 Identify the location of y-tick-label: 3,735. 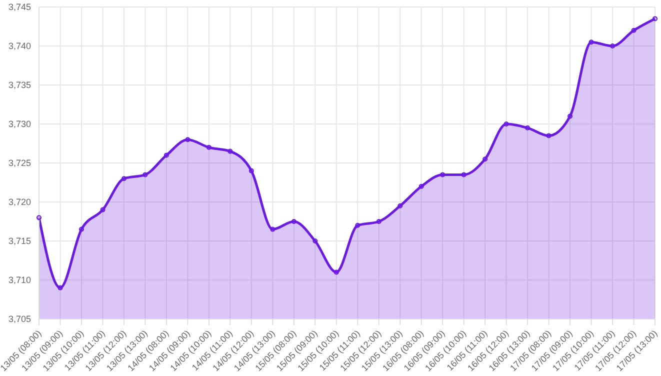
(19, 85).